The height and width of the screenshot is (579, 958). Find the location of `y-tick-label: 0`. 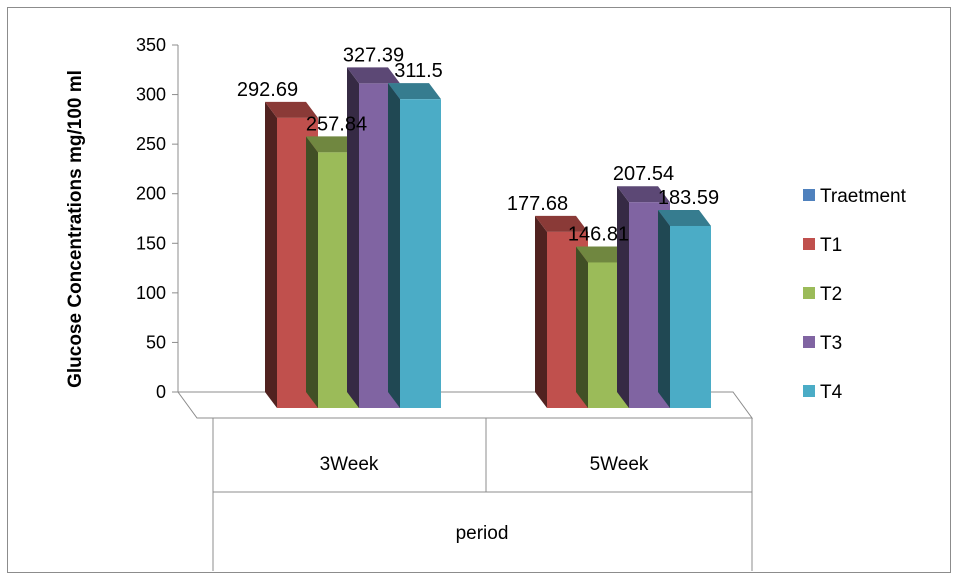

y-tick-label: 0 is located at coordinates (161, 392).